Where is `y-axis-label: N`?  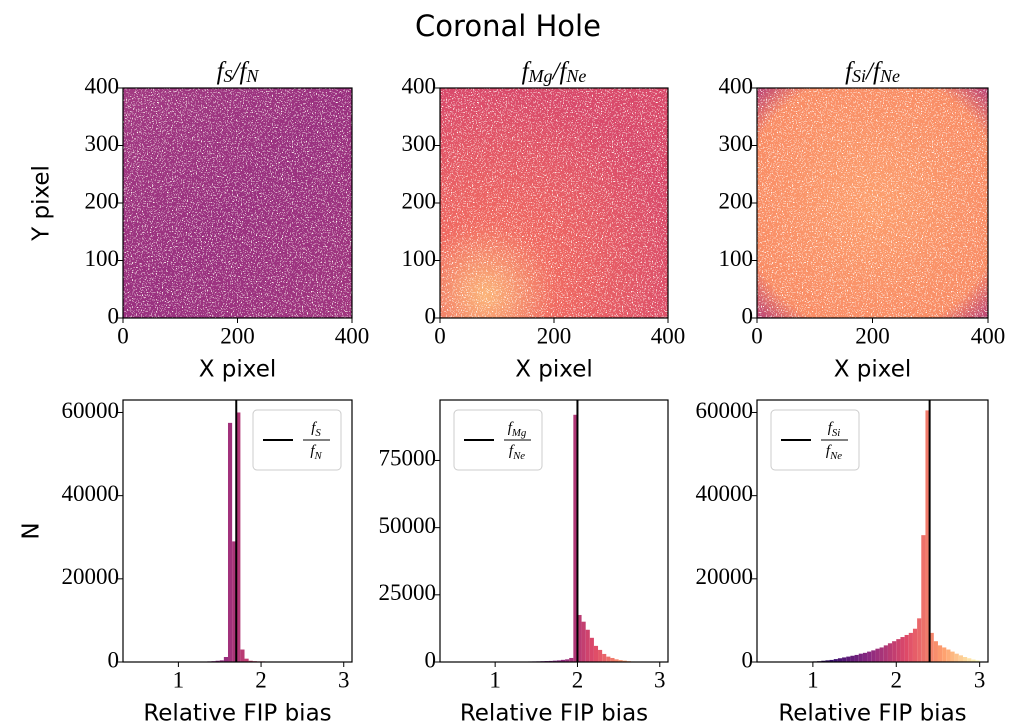
y-axis-label: N is located at coordinates (32, 530).